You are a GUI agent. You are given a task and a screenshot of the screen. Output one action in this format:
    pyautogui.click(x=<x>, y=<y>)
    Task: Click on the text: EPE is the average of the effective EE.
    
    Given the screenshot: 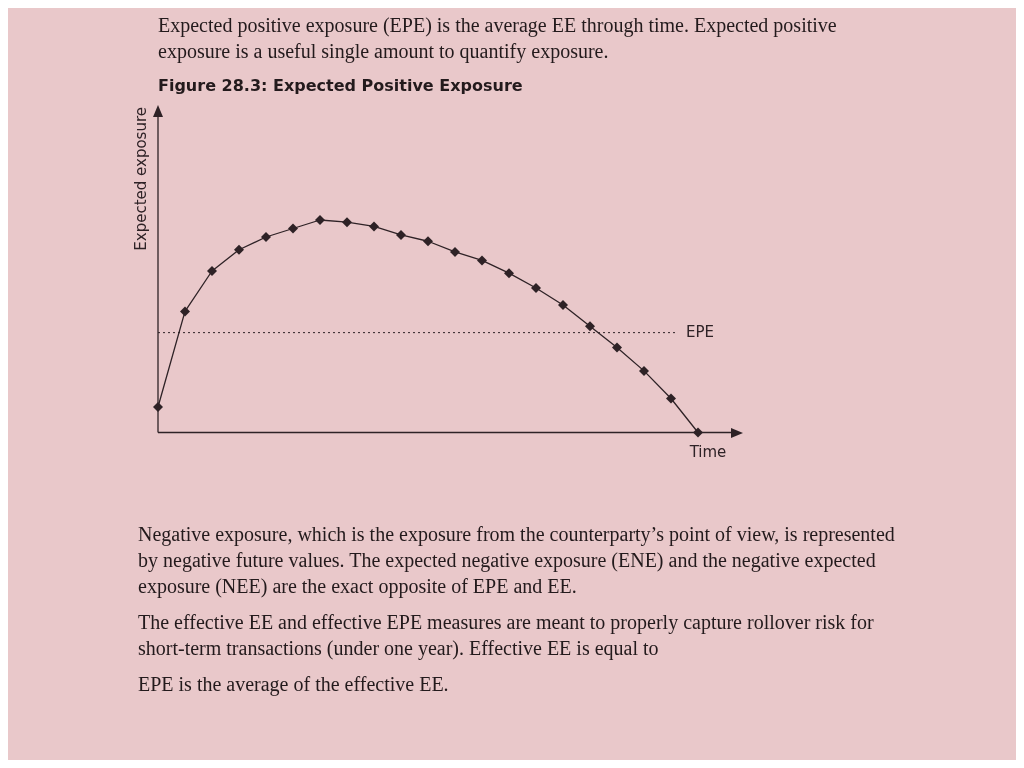 What is the action you would take?
    pyautogui.click(x=294, y=684)
    